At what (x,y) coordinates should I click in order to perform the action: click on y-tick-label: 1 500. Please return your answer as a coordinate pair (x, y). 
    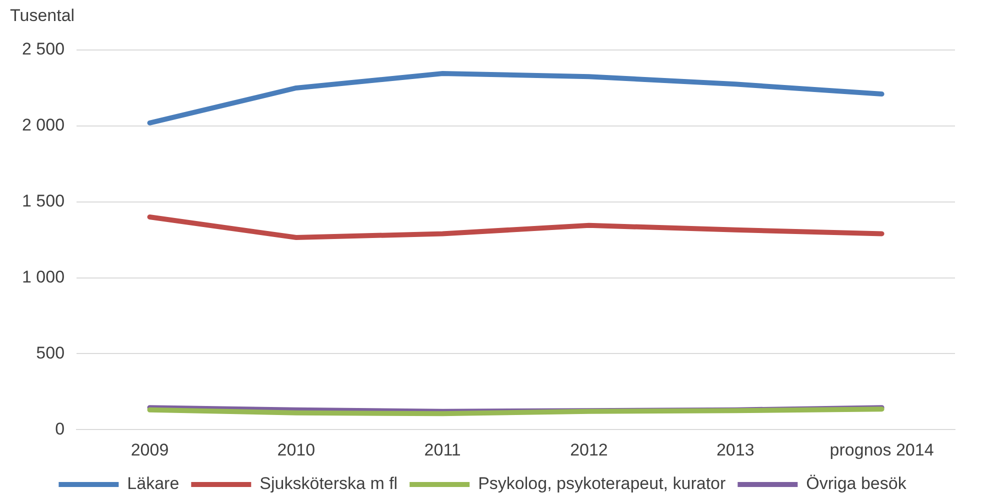
    Looking at the image, I should click on (43, 201).